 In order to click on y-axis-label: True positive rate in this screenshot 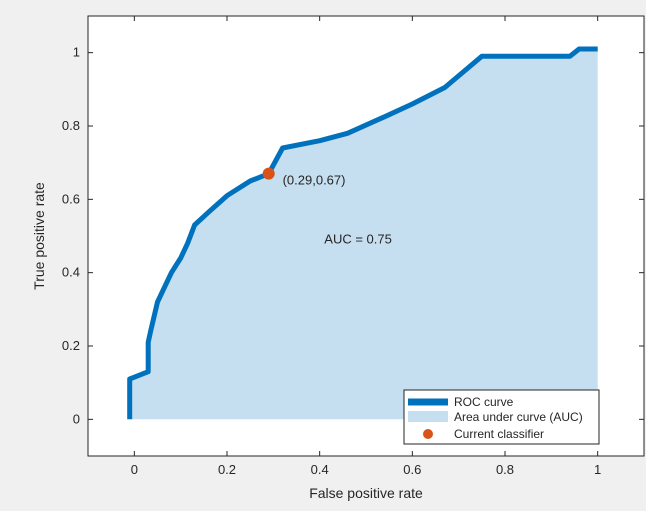, I will do `click(39, 236)`.